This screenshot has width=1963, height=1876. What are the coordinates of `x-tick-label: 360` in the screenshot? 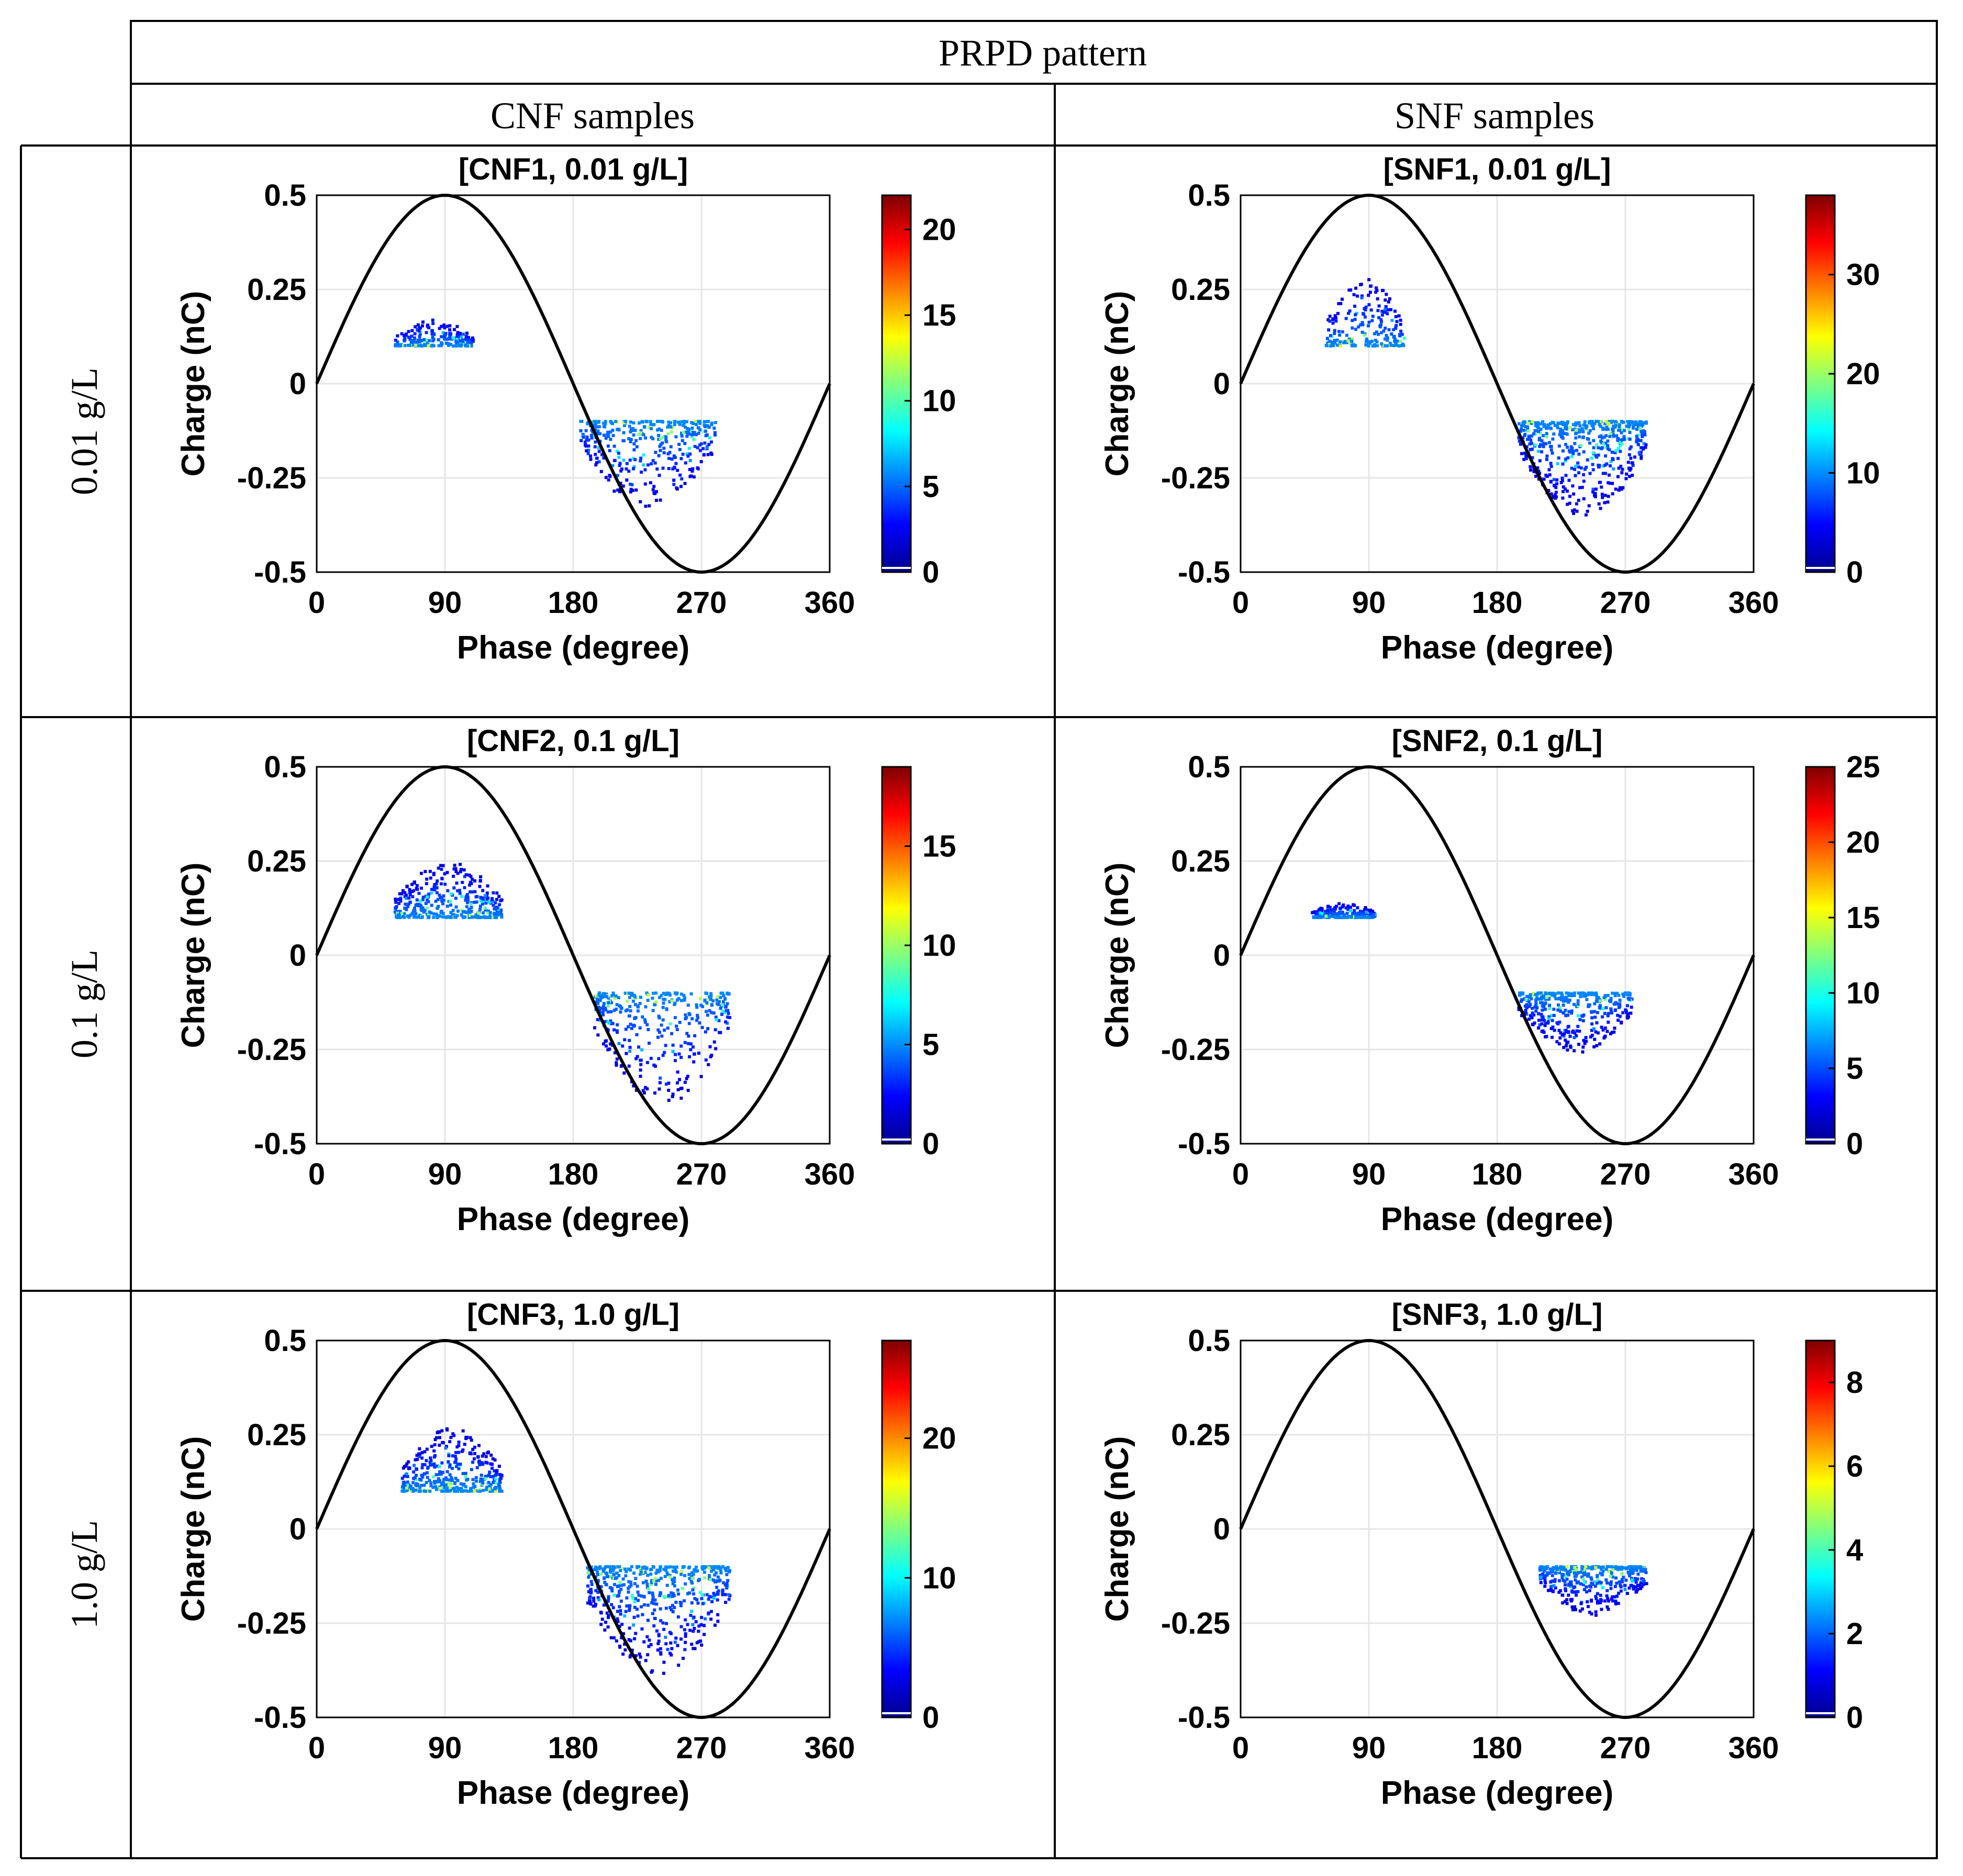 It's located at (830, 1748).